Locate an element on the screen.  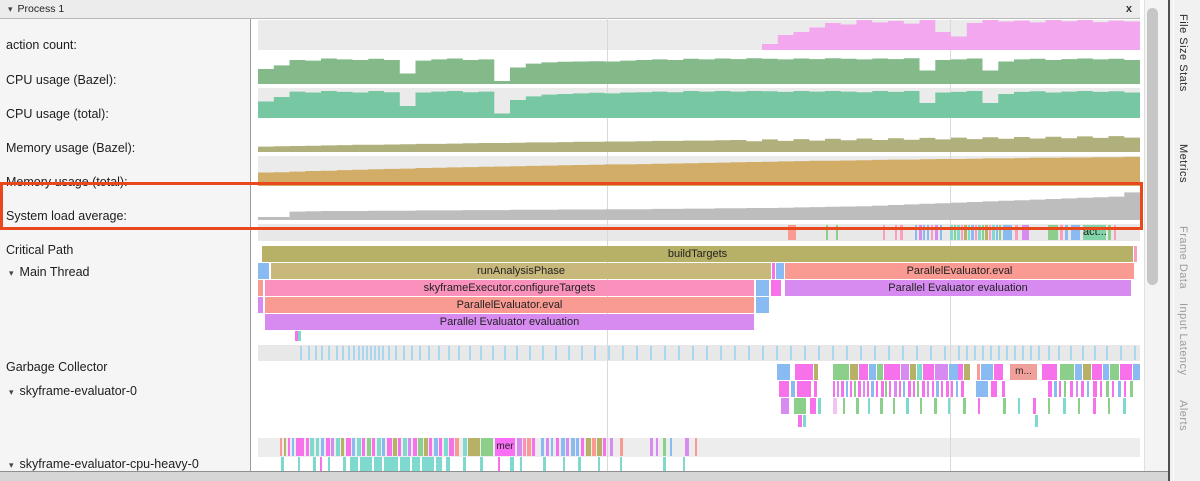
counter-row-cpu-bazel is located at coordinates (699, 69).